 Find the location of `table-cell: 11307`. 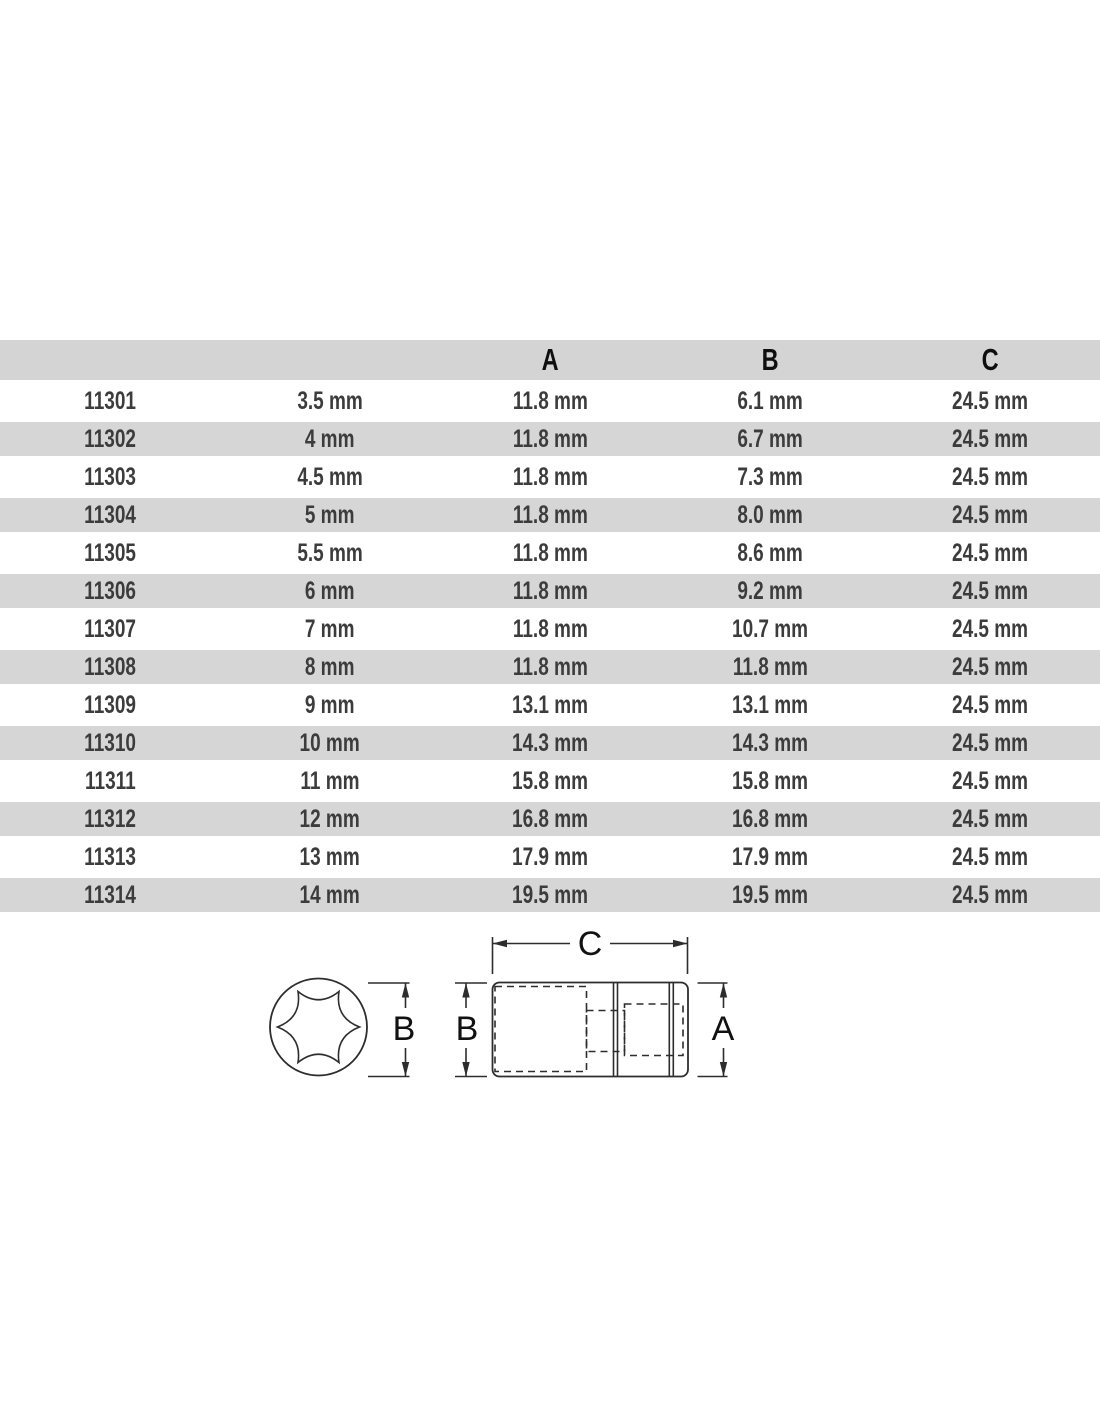

table-cell: 11307 is located at coordinates (110, 629).